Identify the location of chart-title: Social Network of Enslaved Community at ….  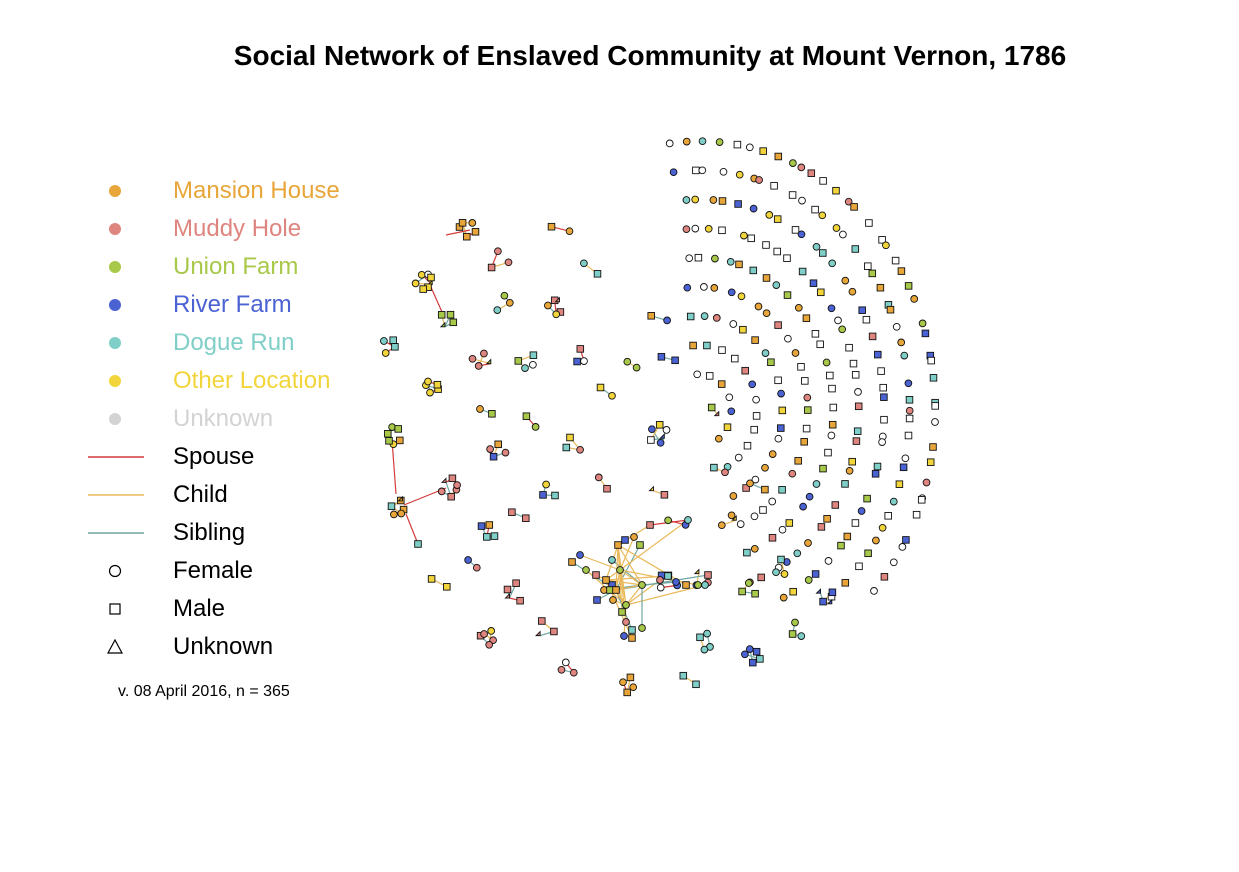
(650, 55).